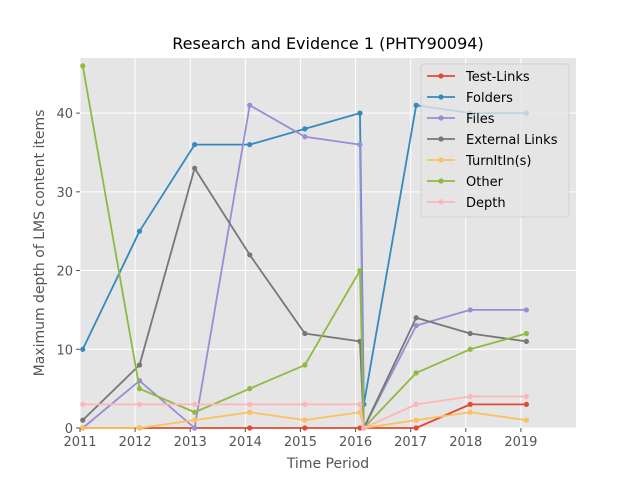  Describe the element at coordinates (300, 442) in the screenshot. I see `x-tick-label: 2015` at that location.